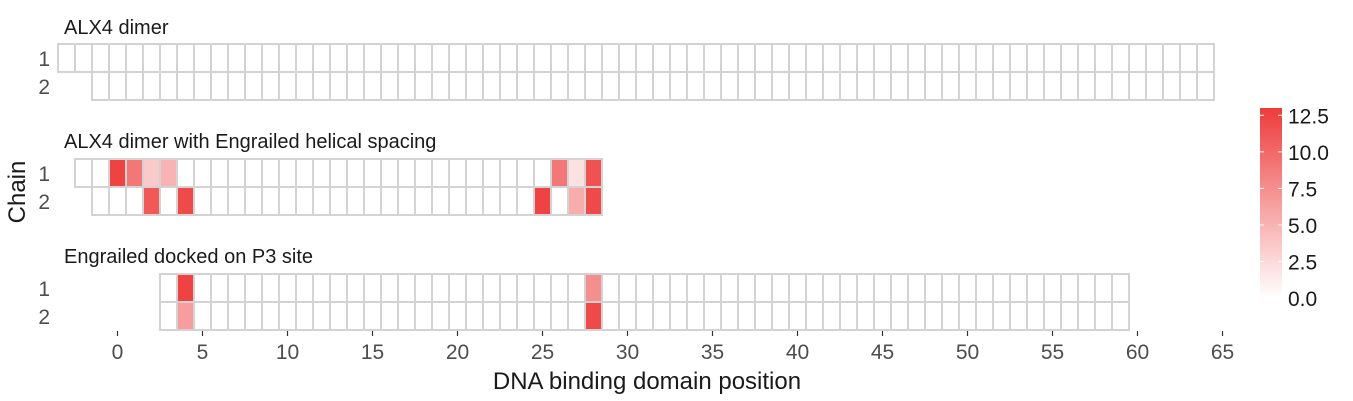  What do you see at coordinates (118, 352) in the screenshot?
I see `x-tick-label: 0` at bounding box center [118, 352].